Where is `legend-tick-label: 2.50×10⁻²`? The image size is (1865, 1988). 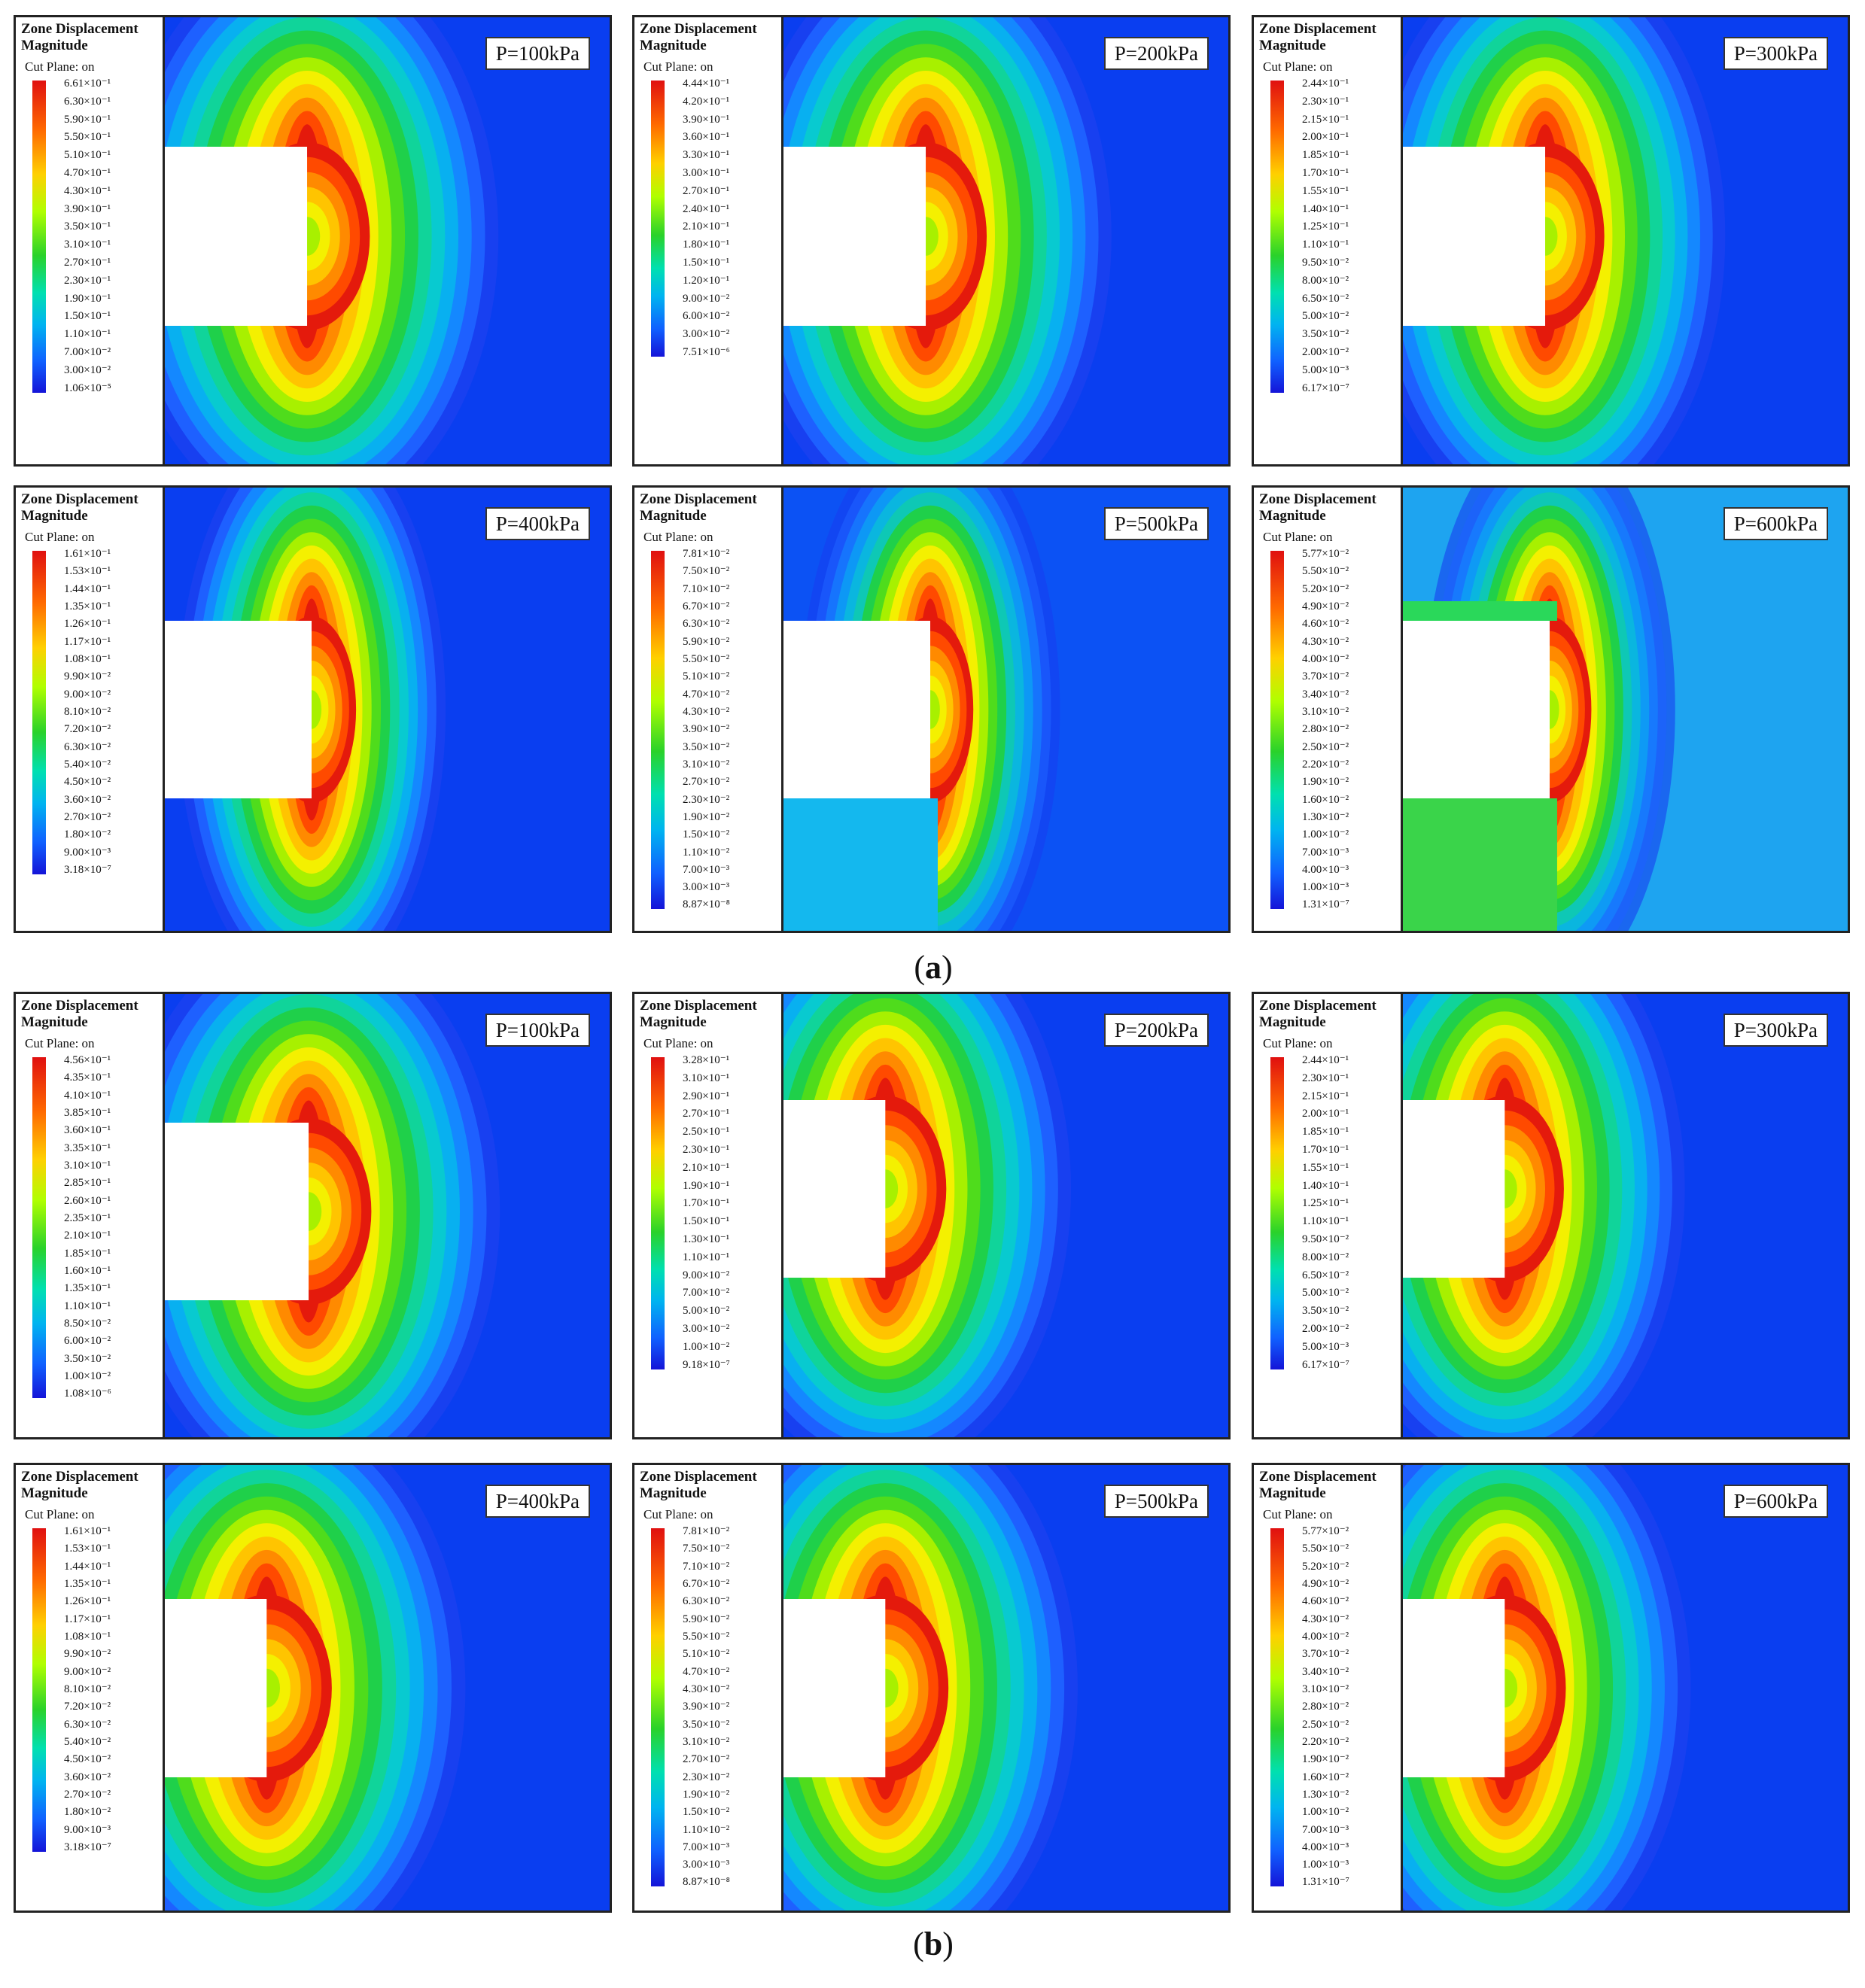
legend-tick-label: 2.50×10⁻² is located at coordinates (1325, 747).